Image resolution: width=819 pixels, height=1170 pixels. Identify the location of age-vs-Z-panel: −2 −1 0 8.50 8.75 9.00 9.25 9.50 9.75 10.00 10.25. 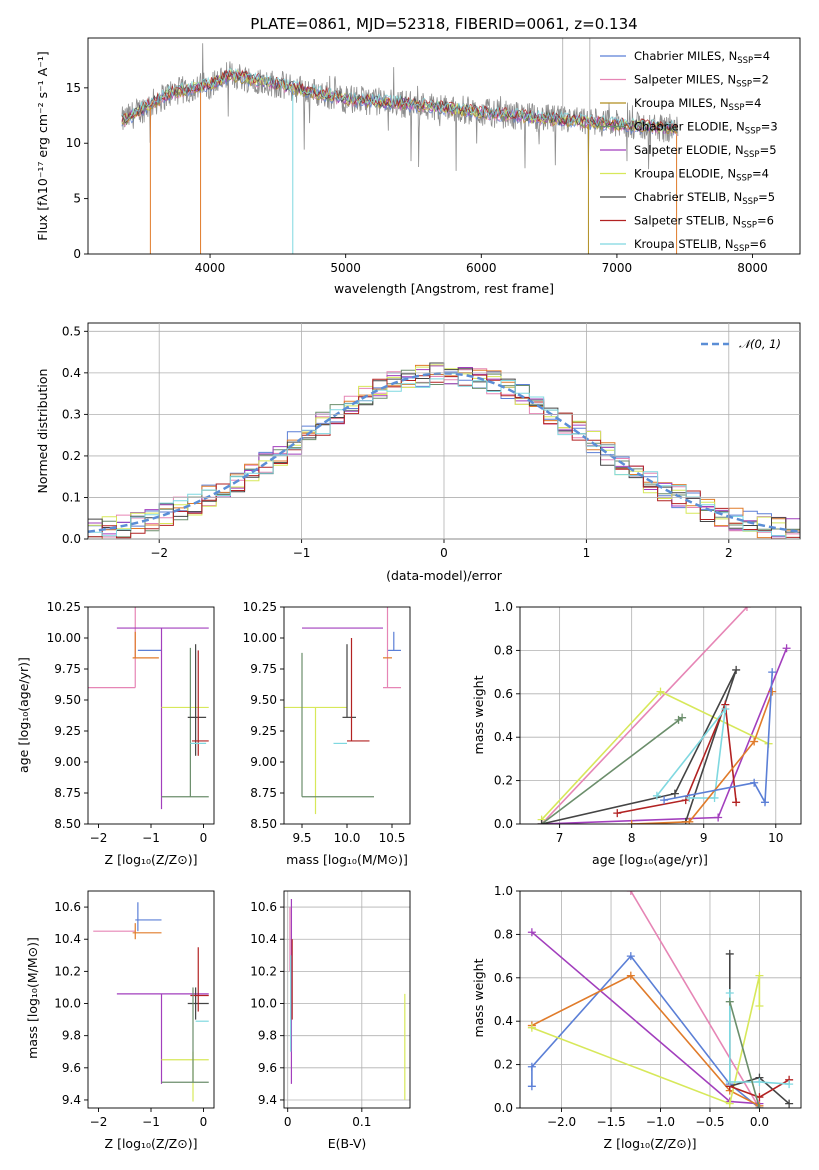
(131, 722).